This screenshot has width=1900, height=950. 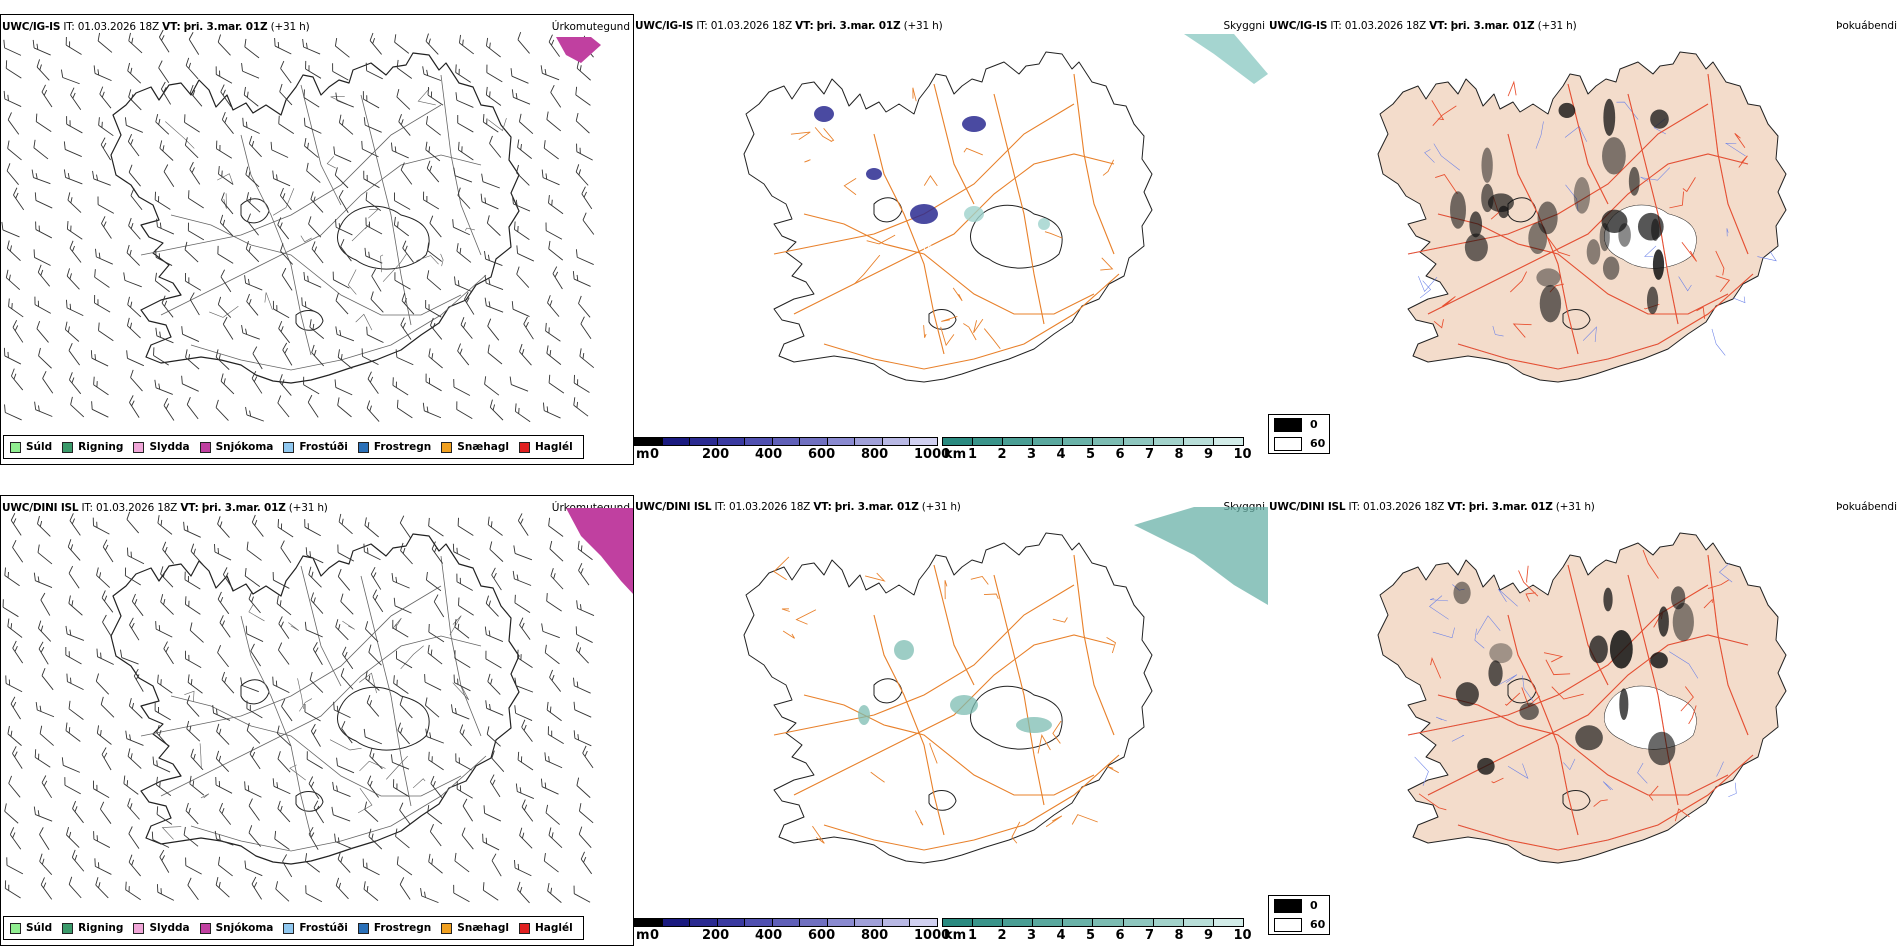 What do you see at coordinates (31, 928) in the screenshot?
I see `legend-item: Súld` at bounding box center [31, 928].